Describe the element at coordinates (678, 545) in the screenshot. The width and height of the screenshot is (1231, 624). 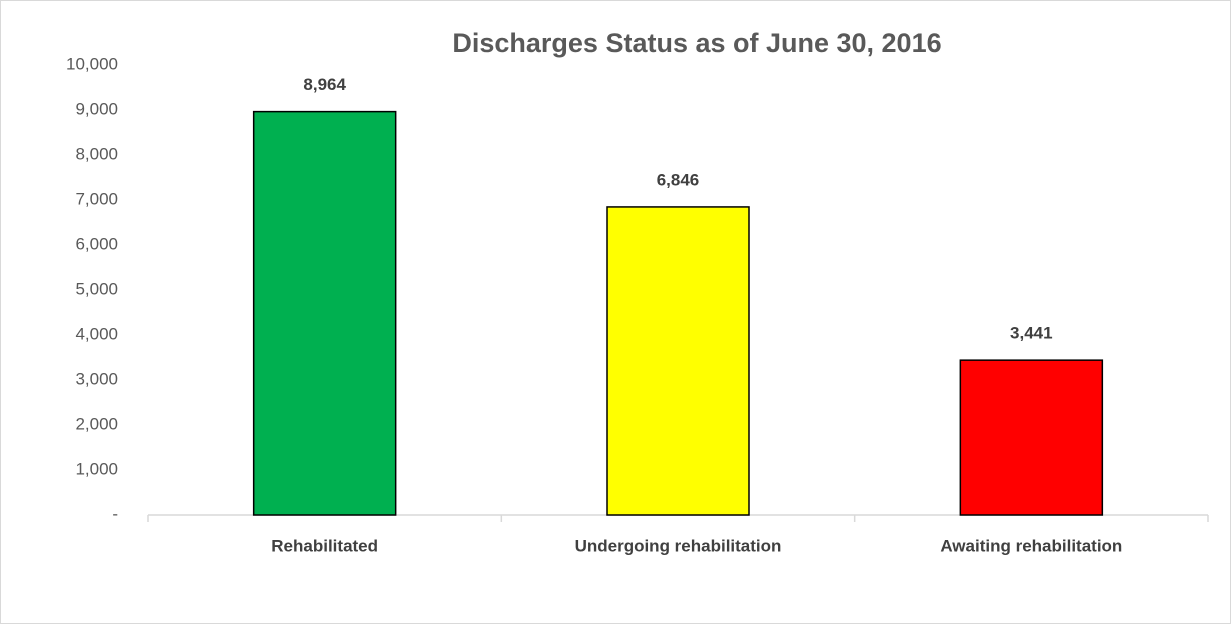
I see `x-tick-label: Undergoing rehabilitation` at that location.